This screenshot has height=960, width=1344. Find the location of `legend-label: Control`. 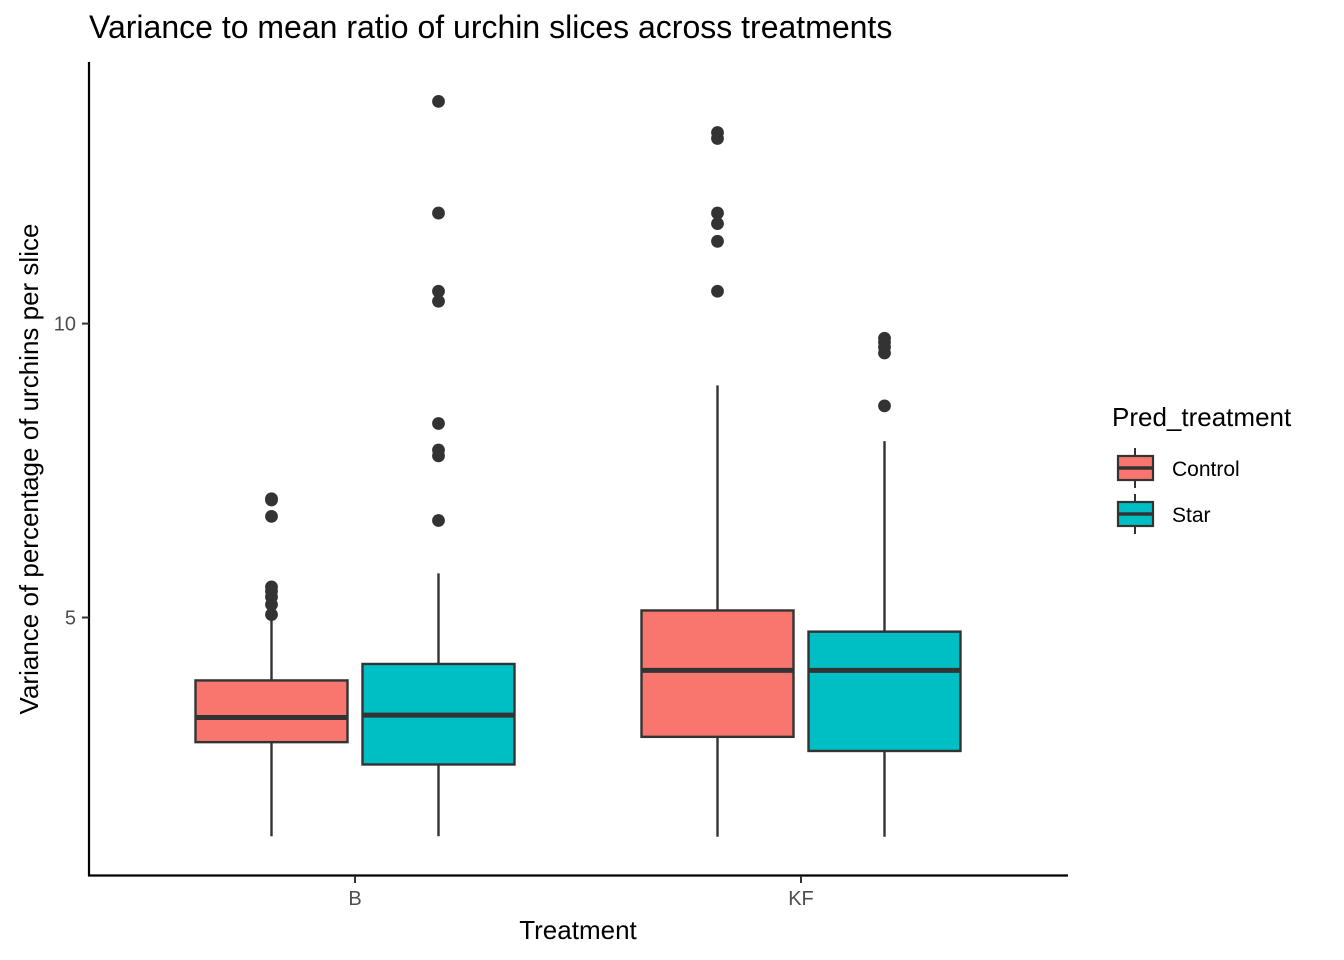

legend-label: Control is located at coordinates (1206, 469).